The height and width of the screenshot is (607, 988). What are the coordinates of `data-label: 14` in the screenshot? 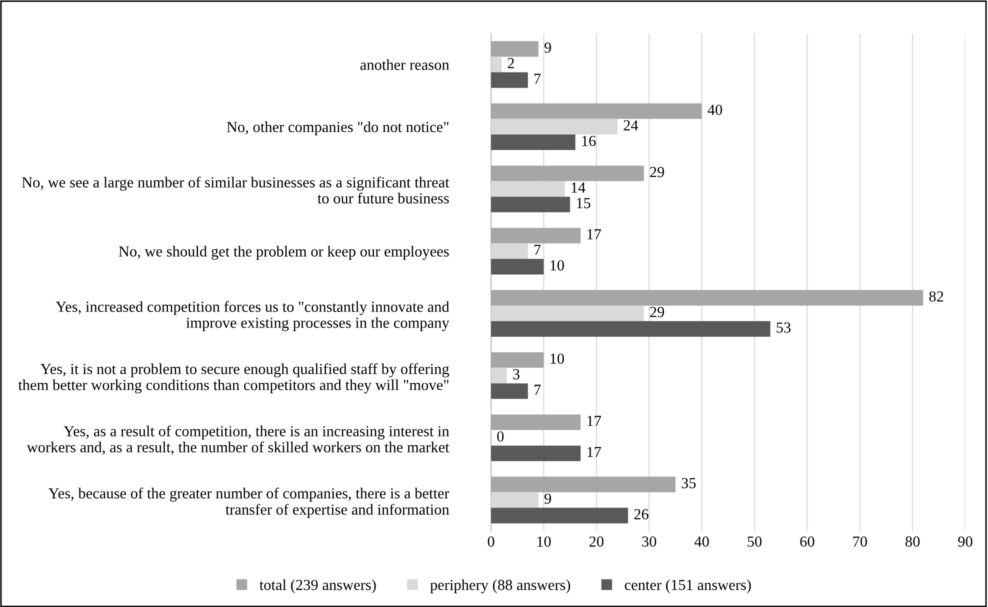 It's located at (579, 187).